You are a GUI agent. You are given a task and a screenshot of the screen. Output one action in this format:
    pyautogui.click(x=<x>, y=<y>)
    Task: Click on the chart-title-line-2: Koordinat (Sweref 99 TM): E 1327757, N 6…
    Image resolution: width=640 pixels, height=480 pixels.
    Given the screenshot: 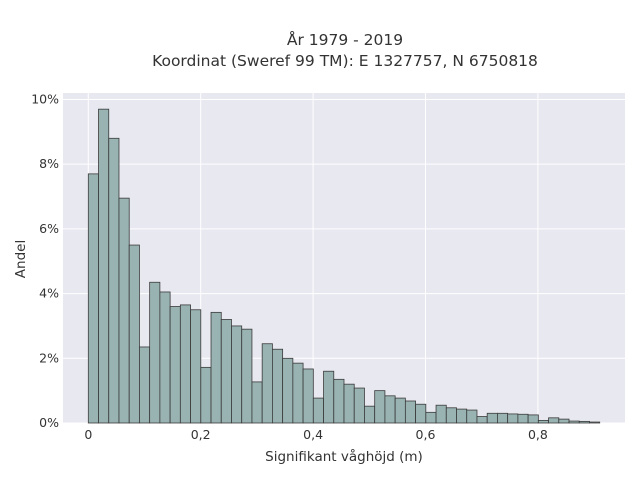 What is the action you would take?
    pyautogui.click(x=345, y=61)
    